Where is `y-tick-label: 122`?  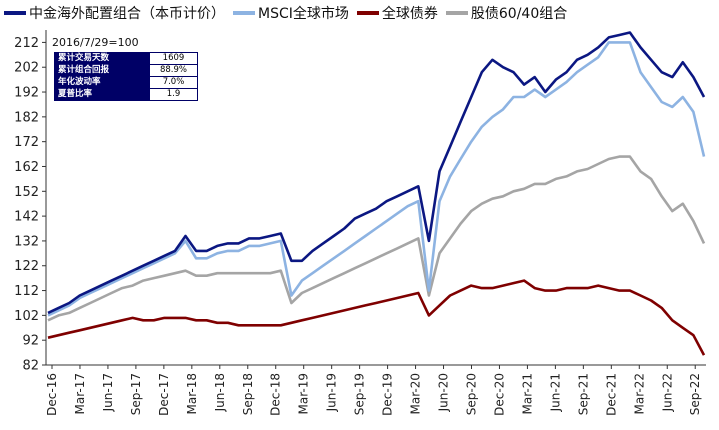 y-tick-label: 122 is located at coordinates (26, 266).